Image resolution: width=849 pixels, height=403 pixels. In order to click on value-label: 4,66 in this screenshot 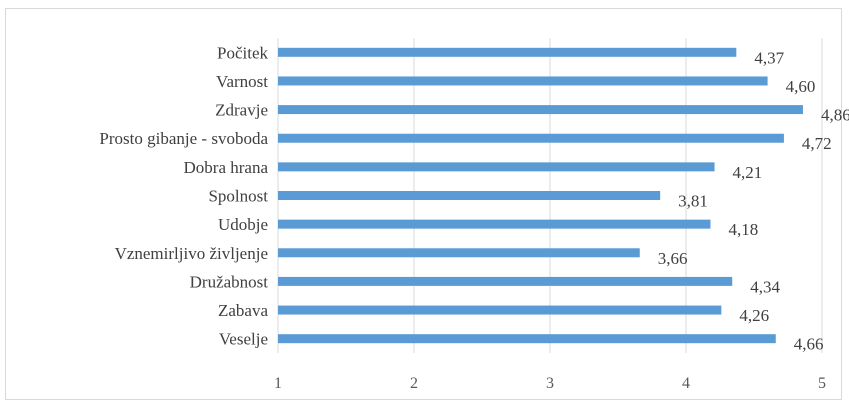, I will do `click(809, 344)`.